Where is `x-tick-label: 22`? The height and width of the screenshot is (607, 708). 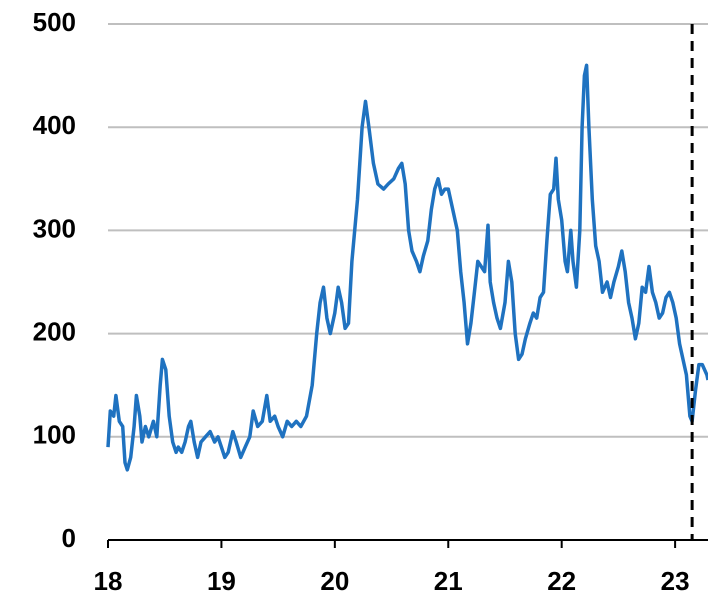
x-tick-label: 22 is located at coordinates (561, 581).